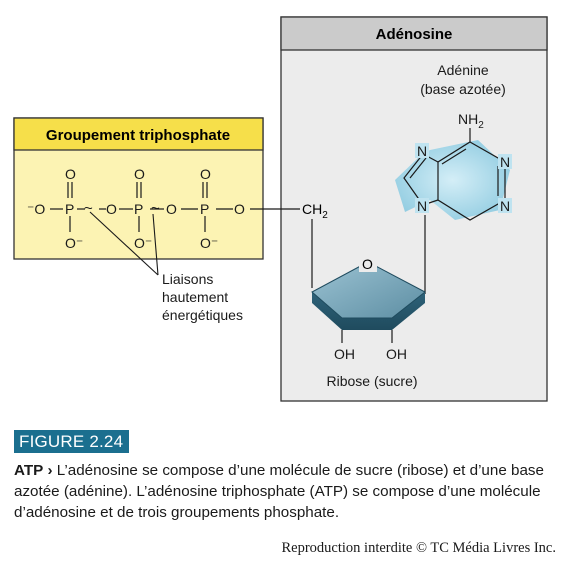 This screenshot has height=573, width=570. What do you see at coordinates (163, 208) in the screenshot?
I see `phosphate-chain: ⁻O P O O⁻ ~ O P O O⁻ ~ O P O O⁻ O` at bounding box center [163, 208].